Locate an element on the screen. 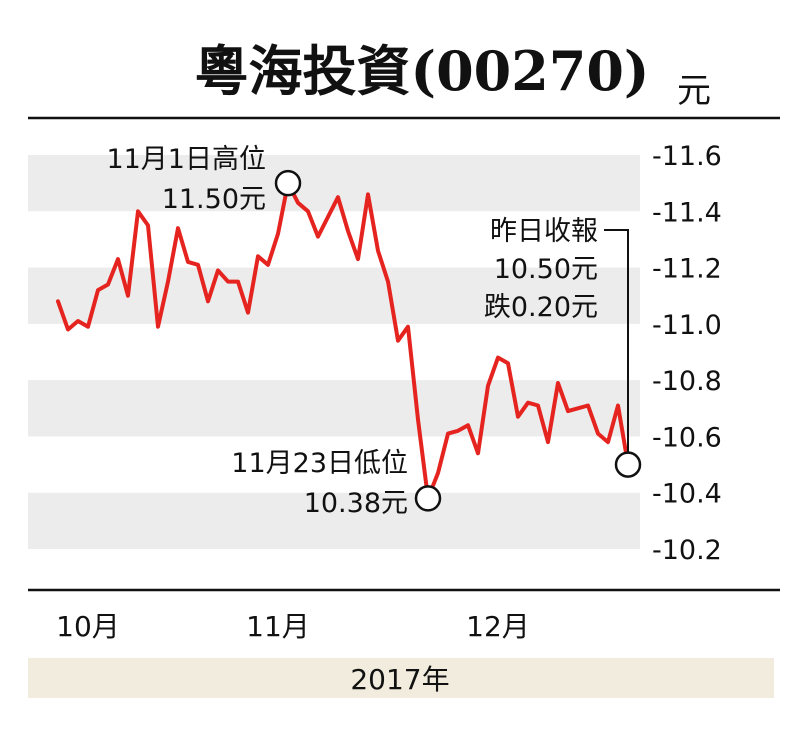  y-axis-ticks: -11.6 -11.4 -11.2 -11.0 -10.8 -10.6 -10.4 -10.2 is located at coordinates (687, 353).